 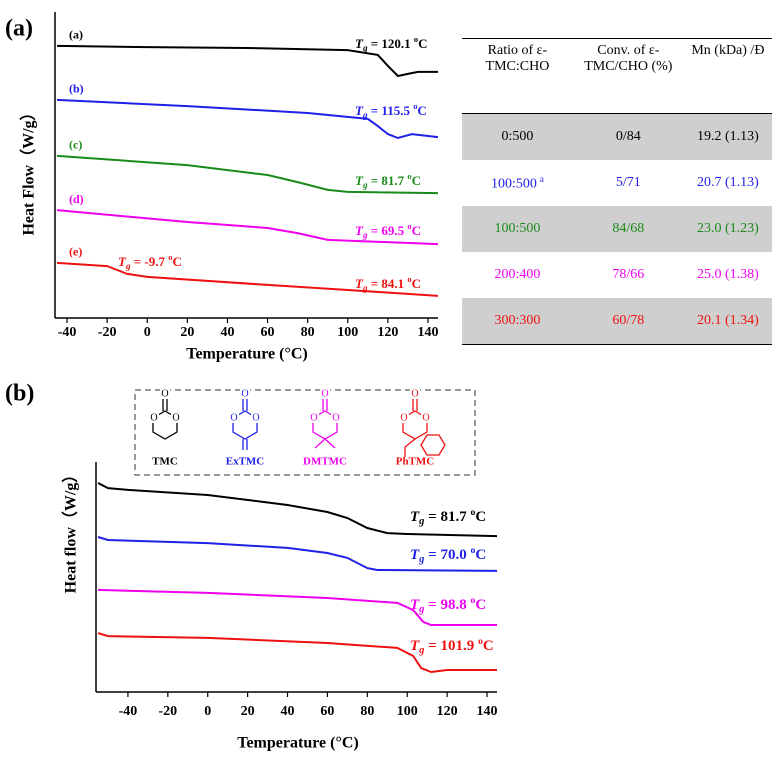 What do you see at coordinates (71, 530) in the screenshot?
I see `y-axis-label: Heat flow（W/g）` at bounding box center [71, 530].